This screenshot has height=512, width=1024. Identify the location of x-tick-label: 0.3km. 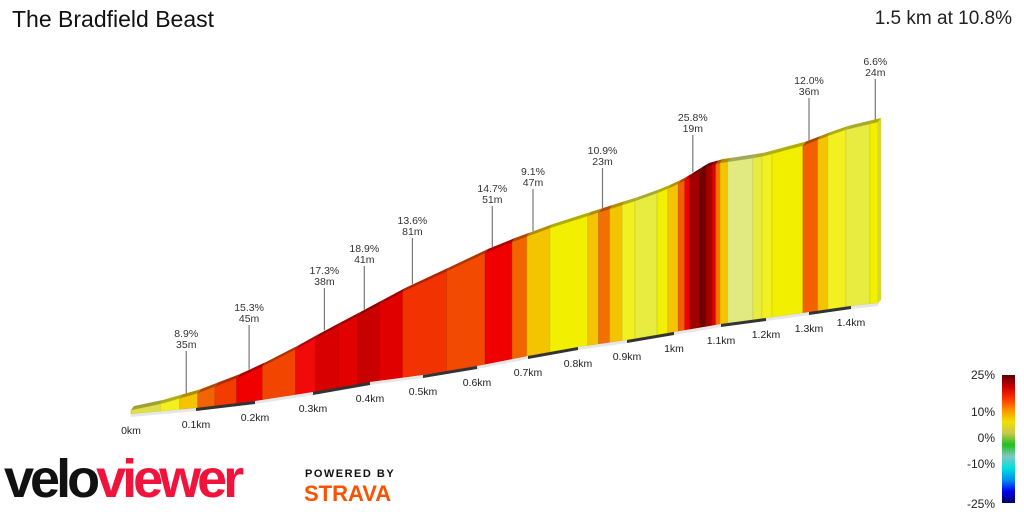
(313, 409).